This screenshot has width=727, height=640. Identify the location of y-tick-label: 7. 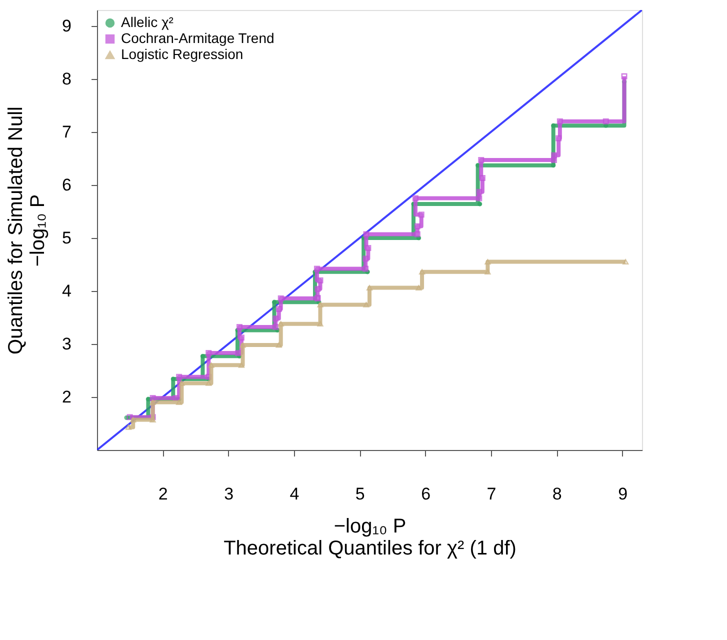
(67, 132).